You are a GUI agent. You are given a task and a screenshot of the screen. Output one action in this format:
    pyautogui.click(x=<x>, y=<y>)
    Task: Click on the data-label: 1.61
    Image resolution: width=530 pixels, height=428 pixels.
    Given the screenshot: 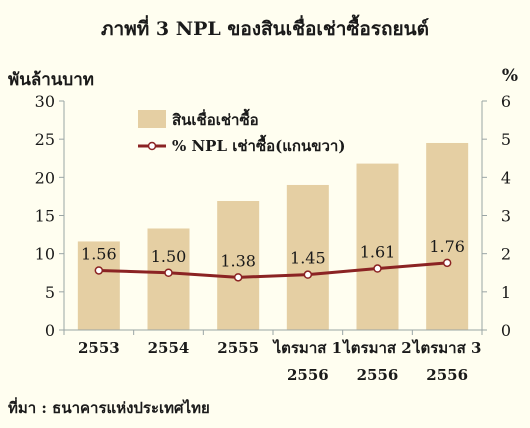 What is the action you would take?
    pyautogui.click(x=378, y=252)
    